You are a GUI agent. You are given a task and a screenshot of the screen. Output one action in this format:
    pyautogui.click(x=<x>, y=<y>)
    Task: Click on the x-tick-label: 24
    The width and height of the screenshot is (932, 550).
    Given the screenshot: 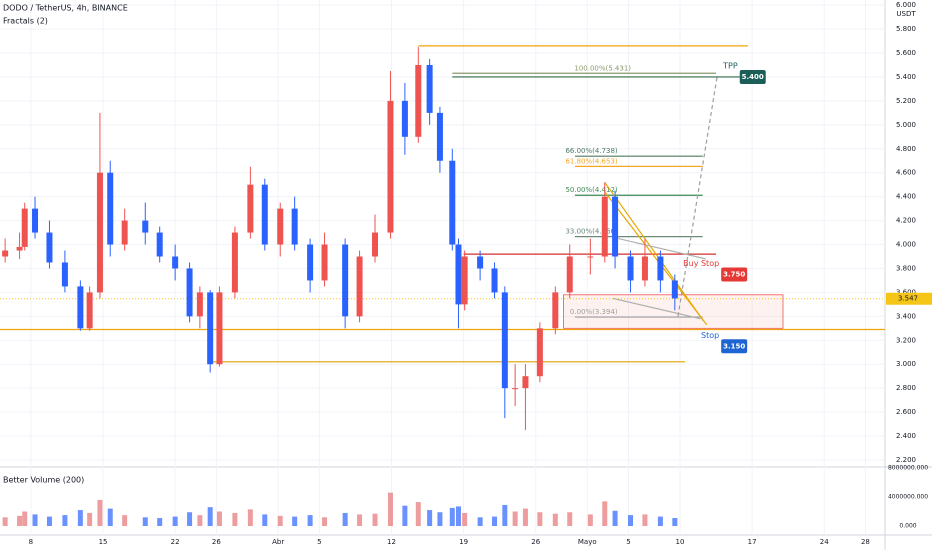 What is the action you would take?
    pyautogui.click(x=824, y=542)
    